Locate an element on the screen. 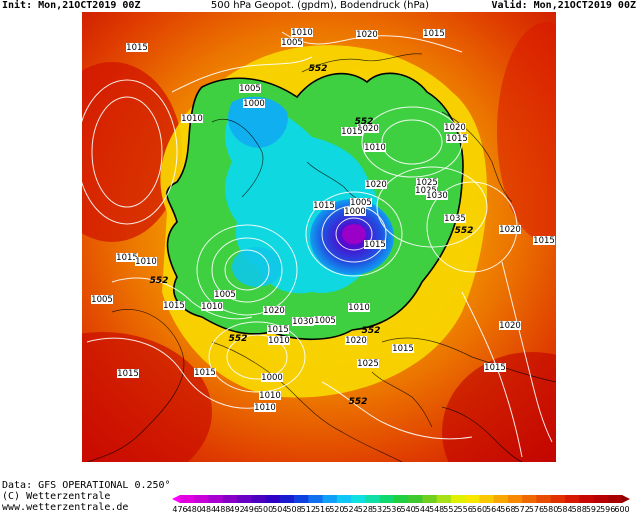 This screenshot has width=640, height=514. colorbar-tick-label: 600 is located at coordinates (621, 509).